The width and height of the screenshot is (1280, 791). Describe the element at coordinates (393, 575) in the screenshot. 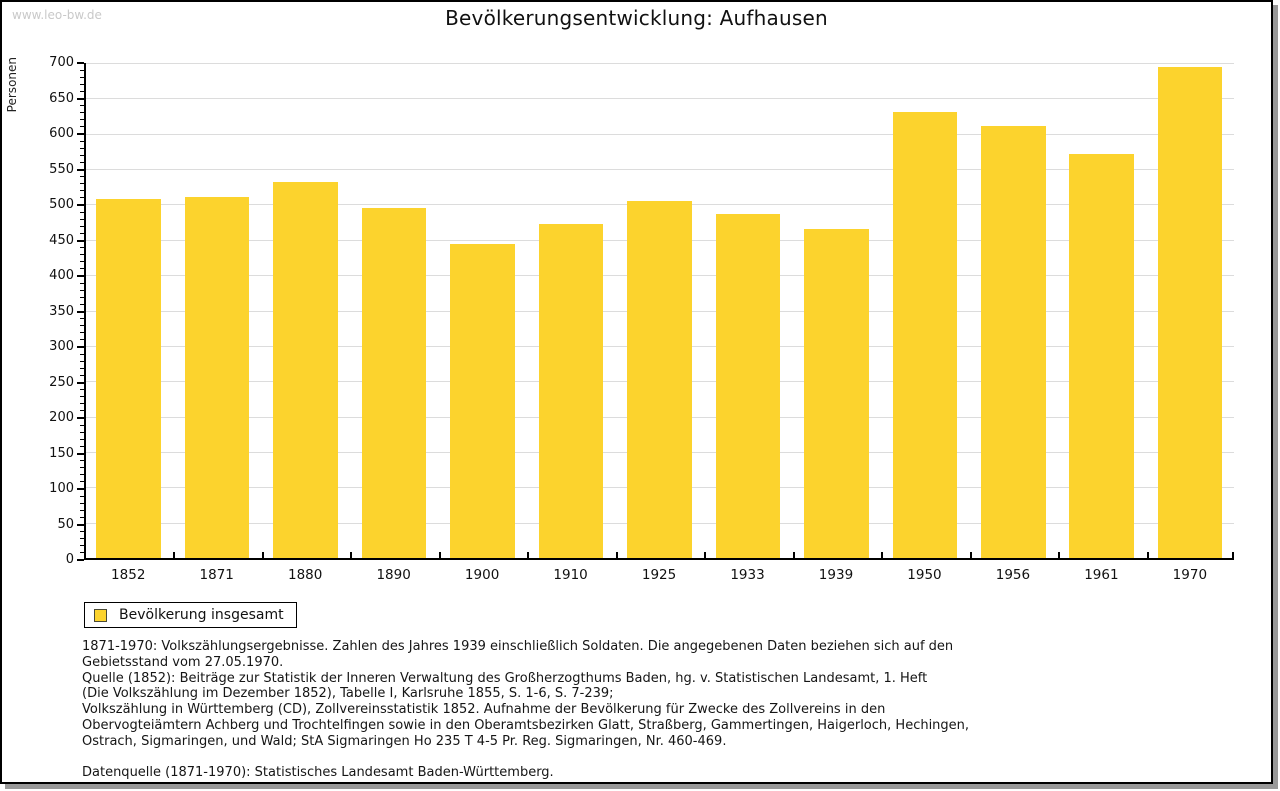

I see `x-label-1890: 1890` at that location.